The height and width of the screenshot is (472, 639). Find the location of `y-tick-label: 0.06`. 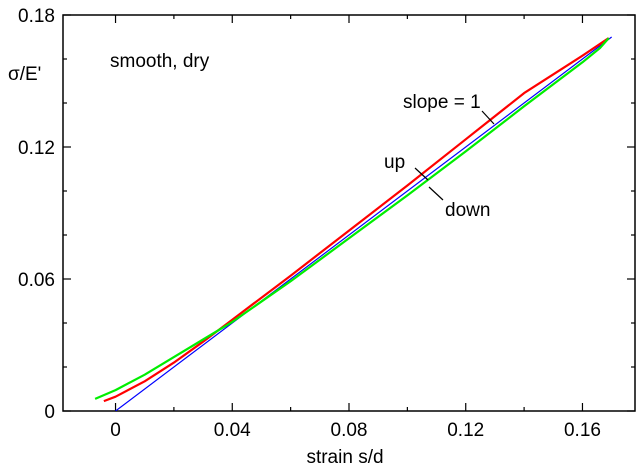

y-tick-label: 0.06 is located at coordinates (36, 280).